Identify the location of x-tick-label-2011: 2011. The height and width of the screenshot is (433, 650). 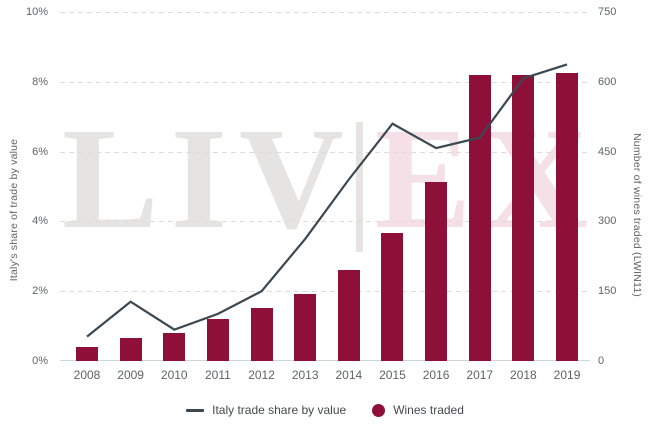
(218, 375).